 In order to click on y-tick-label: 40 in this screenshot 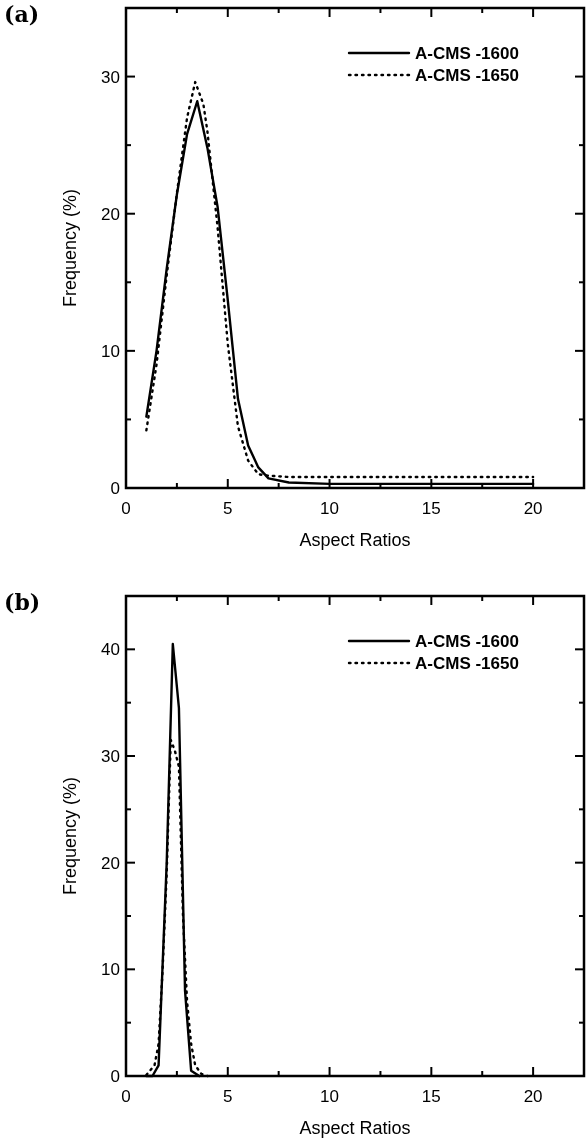, I will do `click(110, 650)`.